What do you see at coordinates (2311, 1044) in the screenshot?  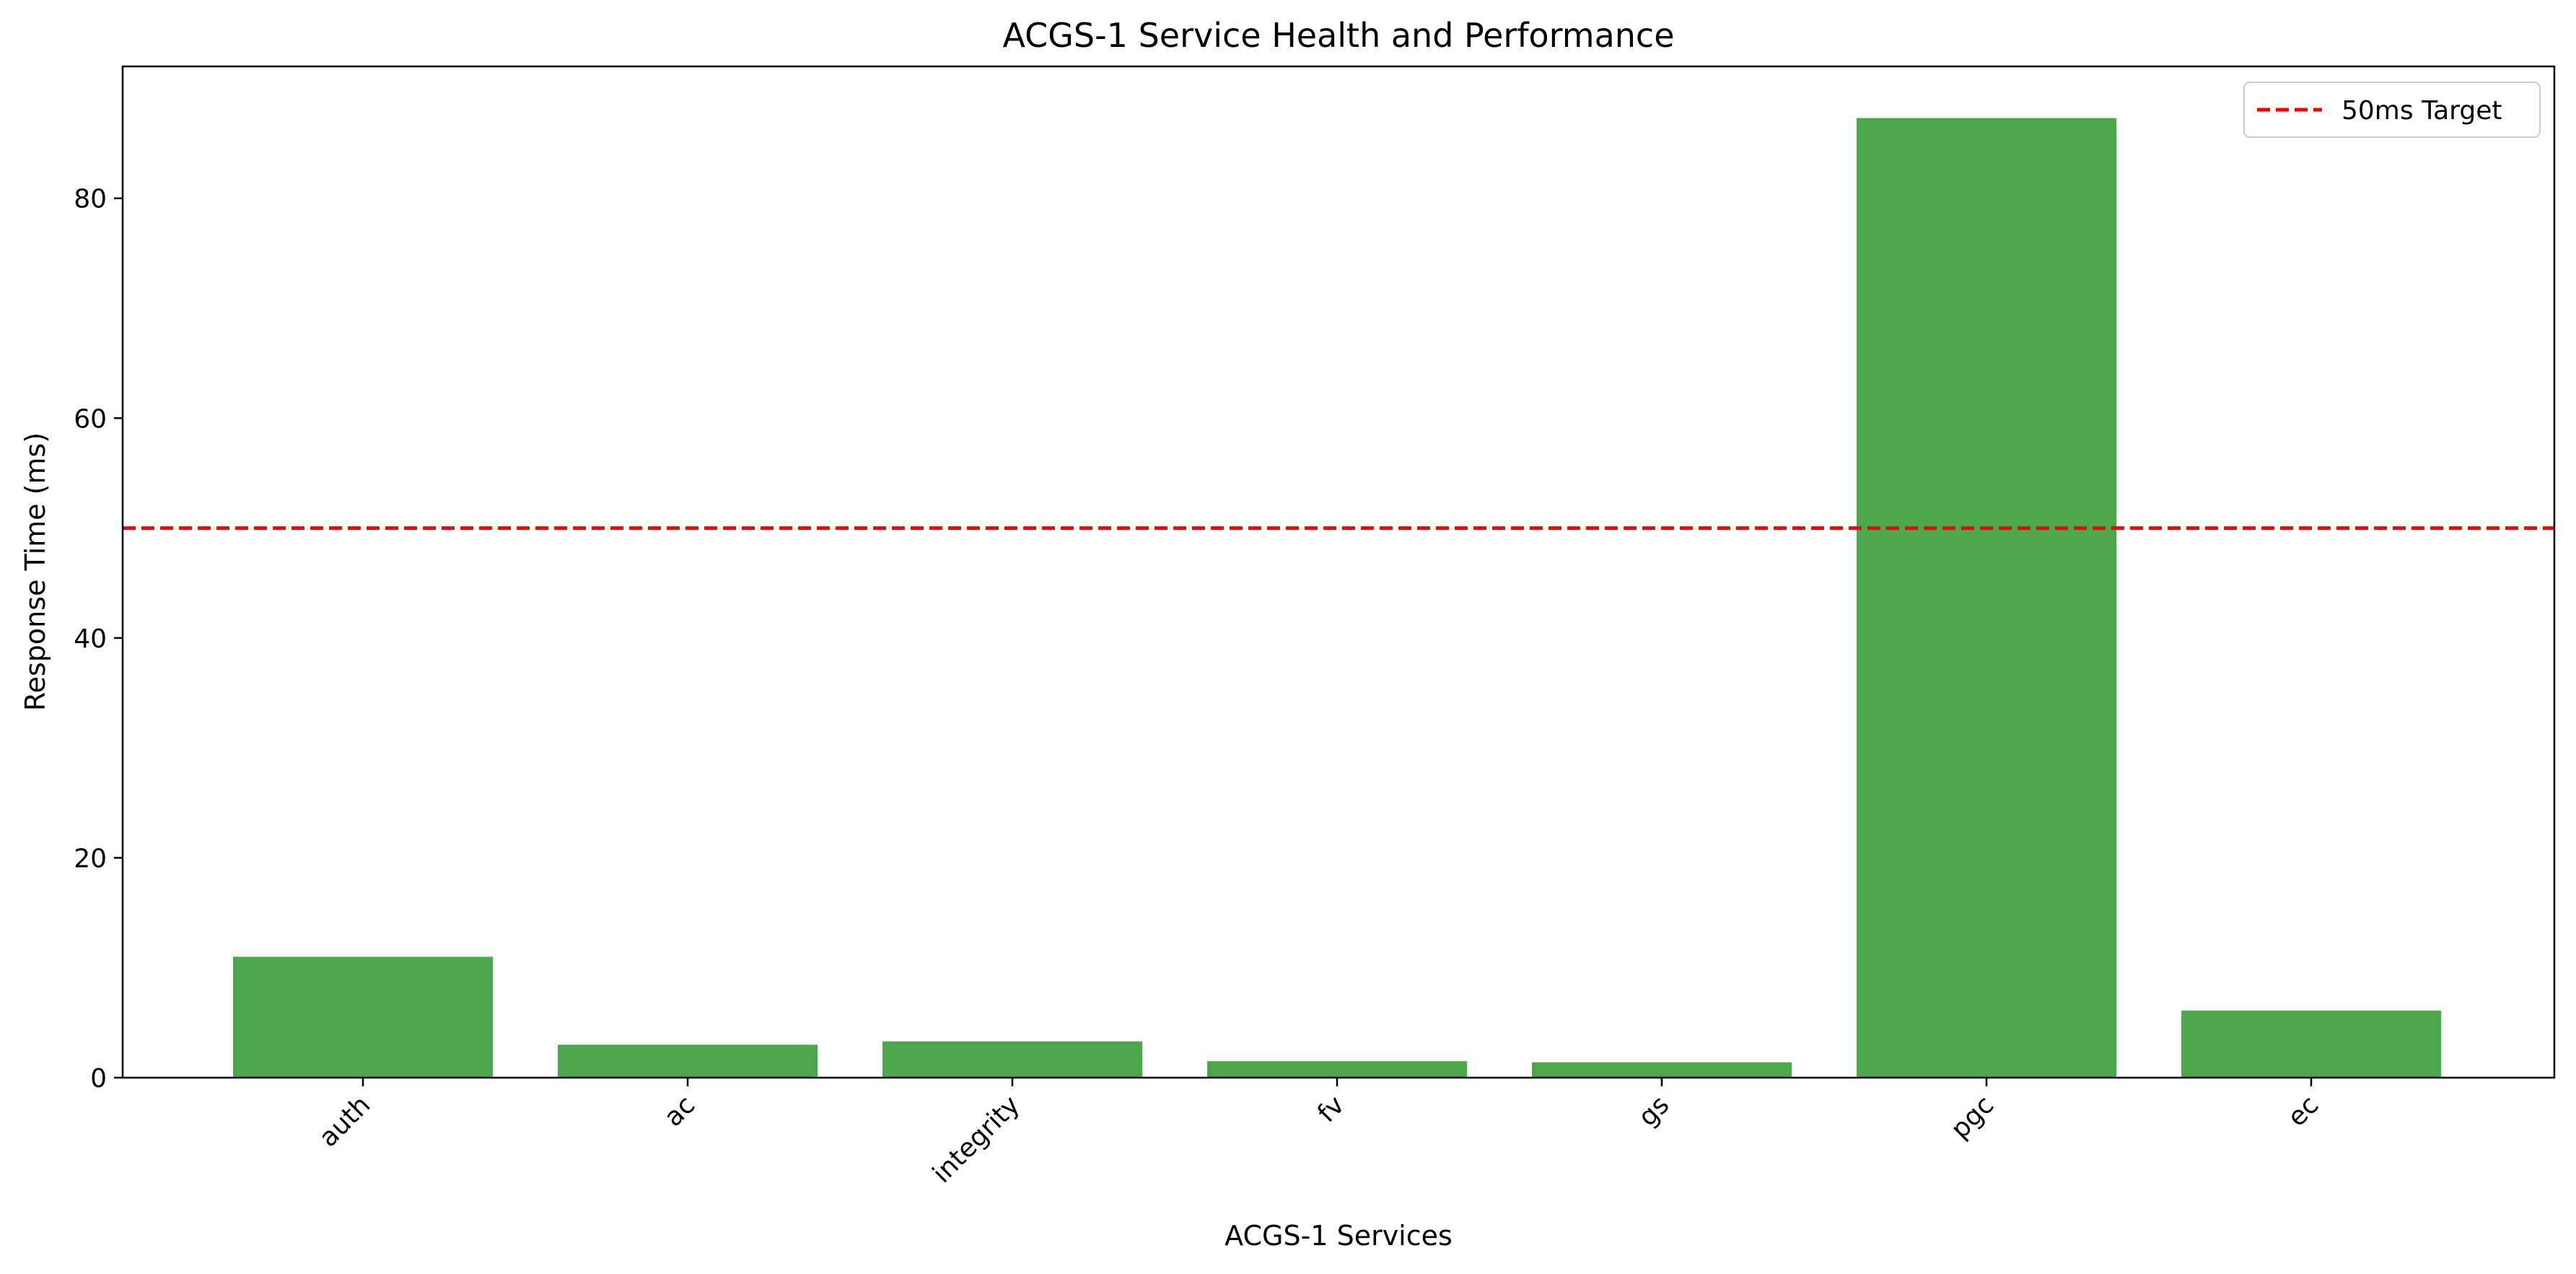 I see `bar-ec` at bounding box center [2311, 1044].